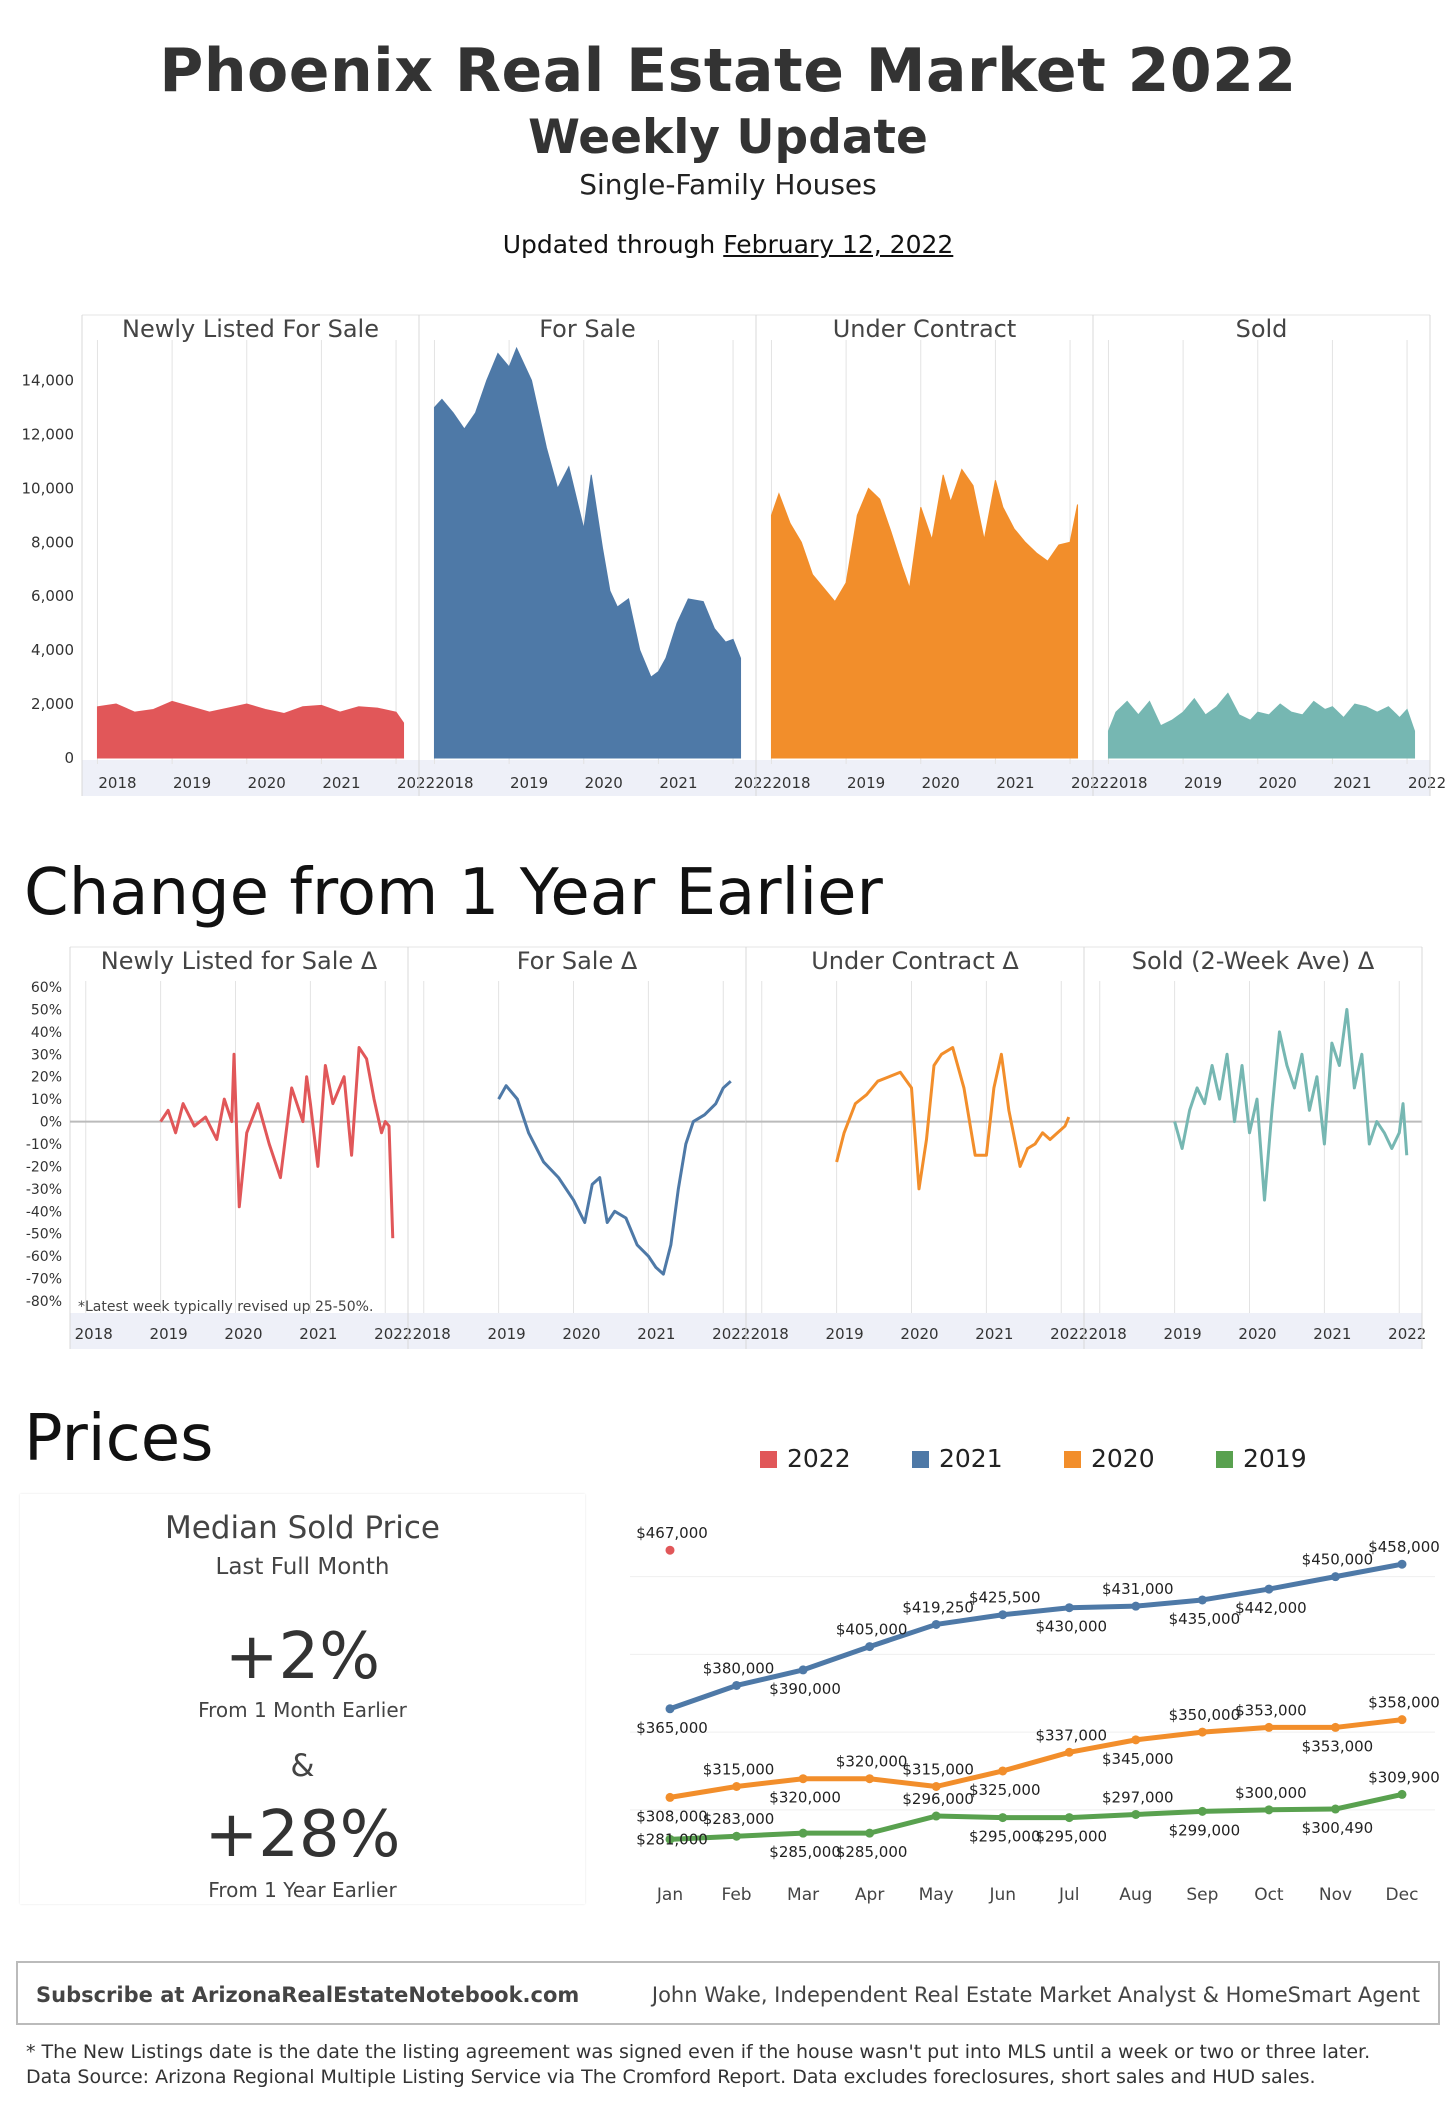 This screenshot has height=2111, width=1456. I want to click on price-data-label: $353,000, so click(1338, 1746).